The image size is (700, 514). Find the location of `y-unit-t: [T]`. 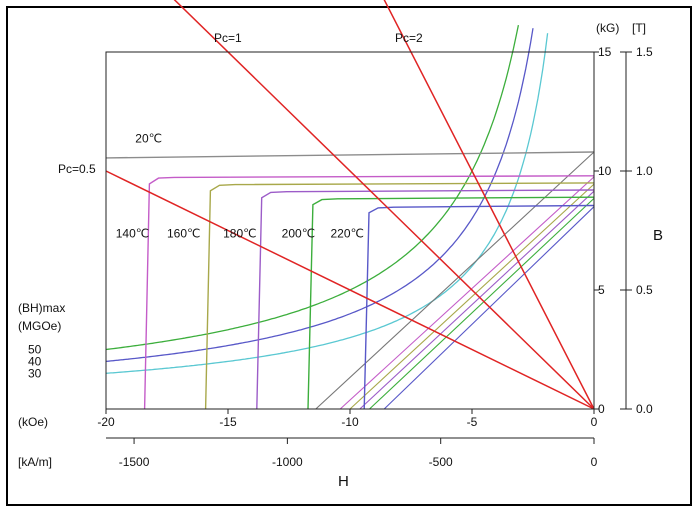

y-unit-t: [T] is located at coordinates (639, 28).